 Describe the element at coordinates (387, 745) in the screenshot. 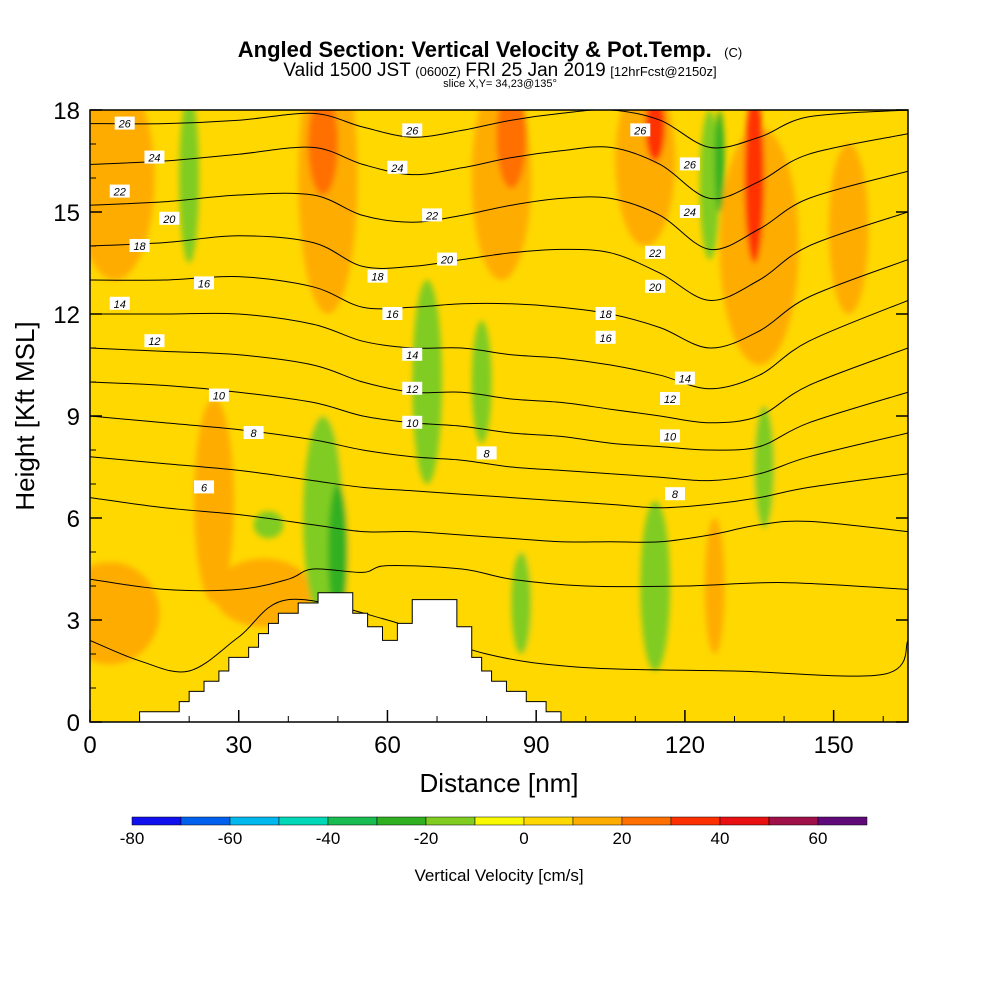

I see `x-tick-label-60: 60` at that location.